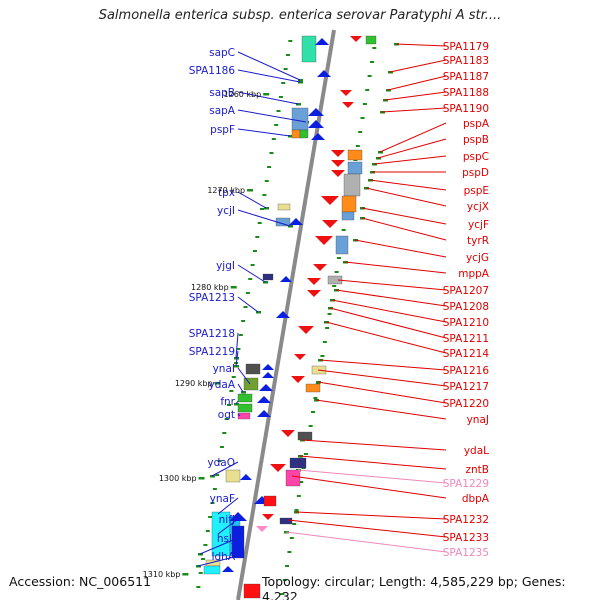 Image resolution: width=600 pixels, height=600 pixels. I want to click on gene-label-right: SPA1208, so click(466, 307).